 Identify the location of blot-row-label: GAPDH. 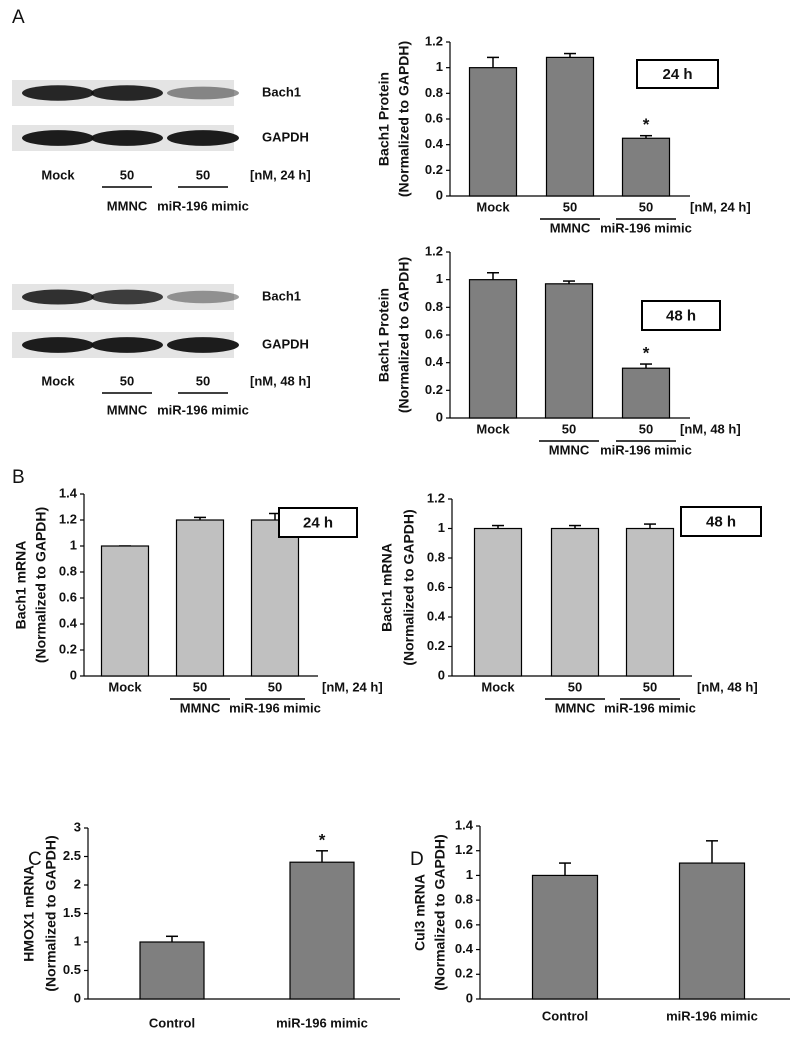
(285, 343).